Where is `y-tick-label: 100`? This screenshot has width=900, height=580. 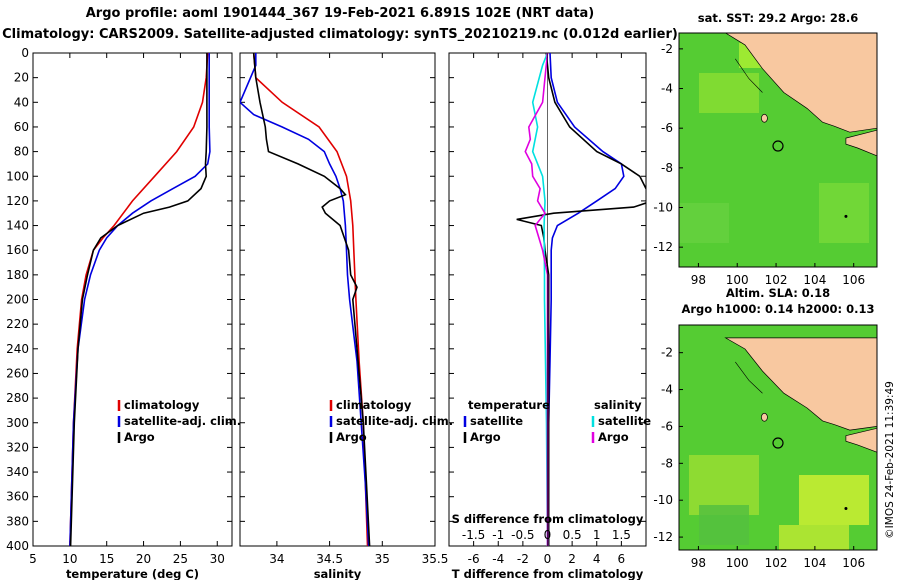
y-tick-label: 100 is located at coordinates (17, 176).